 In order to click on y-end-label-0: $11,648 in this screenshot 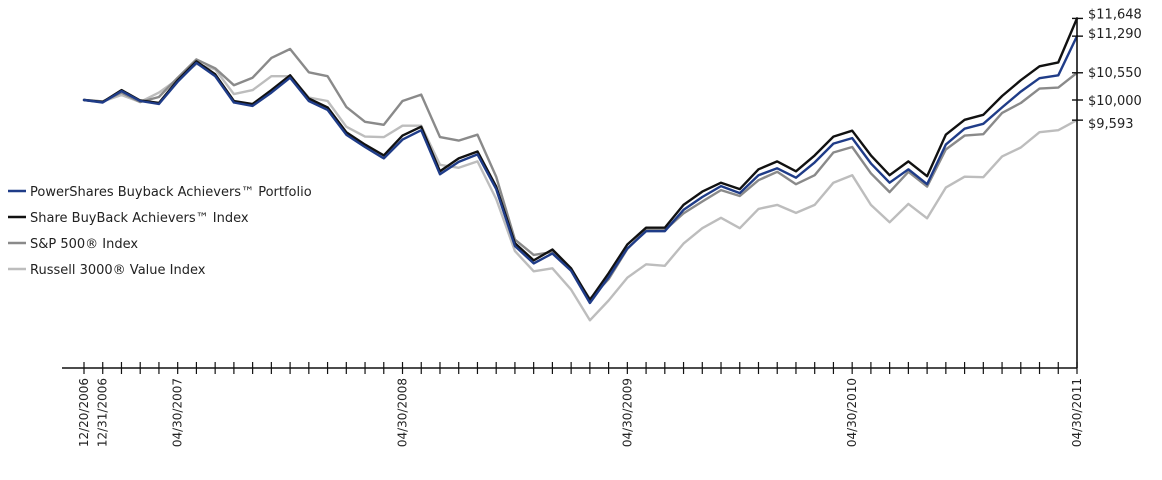, I will do `click(1115, 14)`.